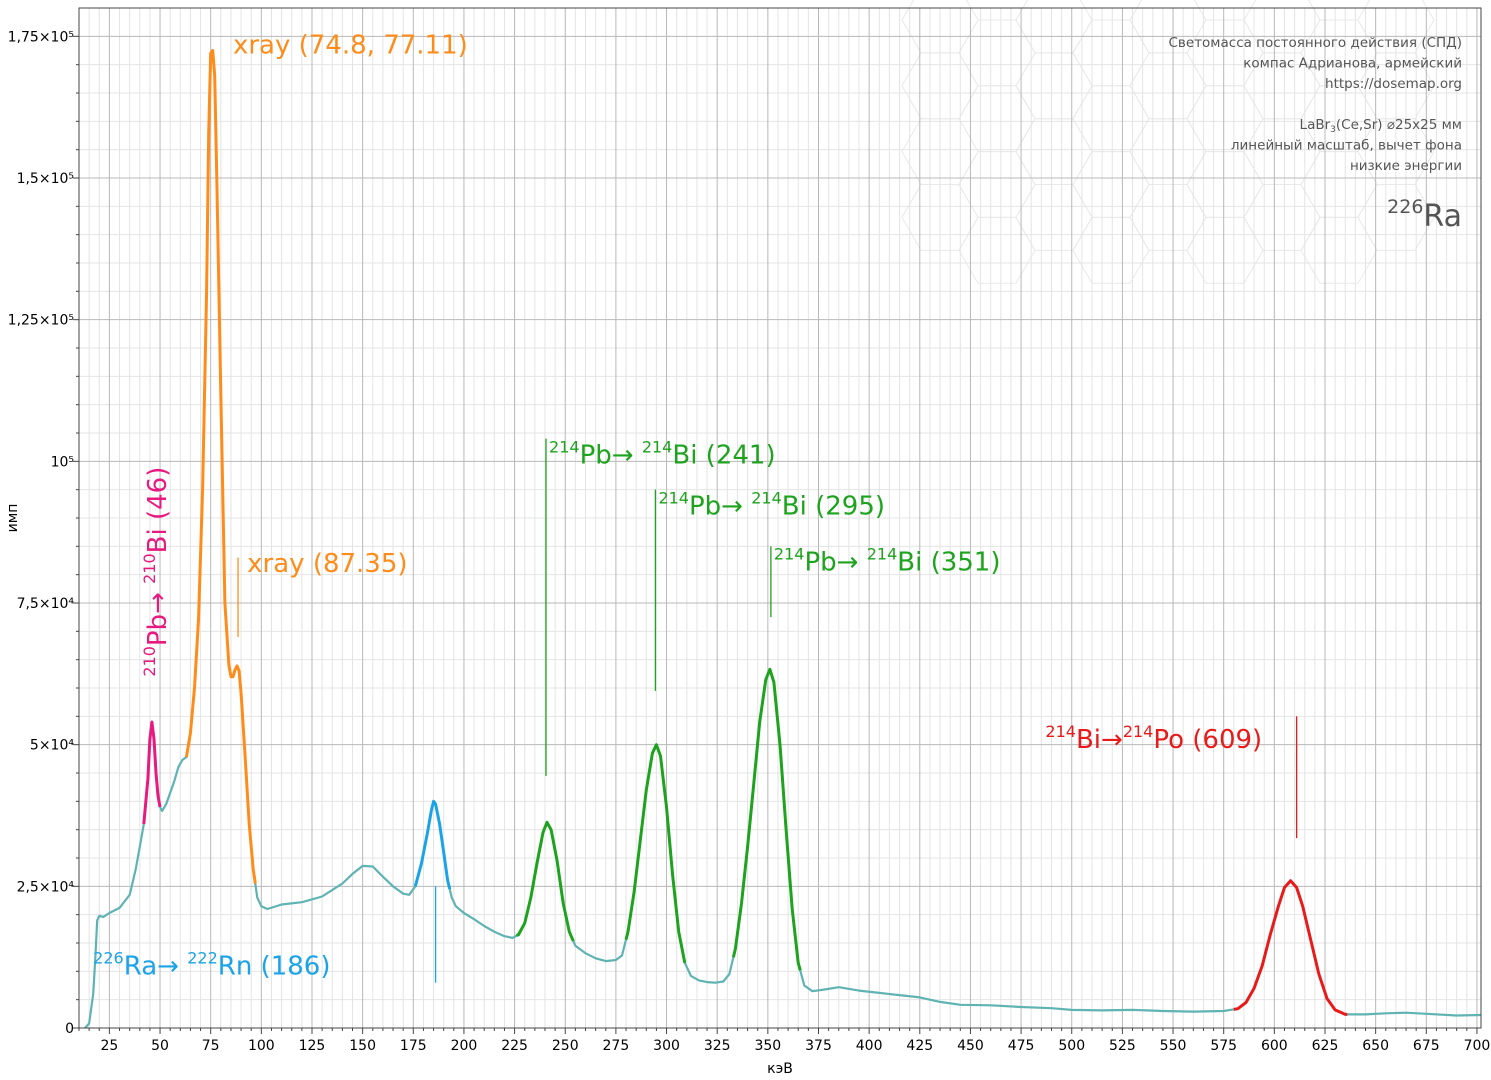  Describe the element at coordinates (1405, 207) in the screenshot. I see `isotope-label-part: 226` at that location.